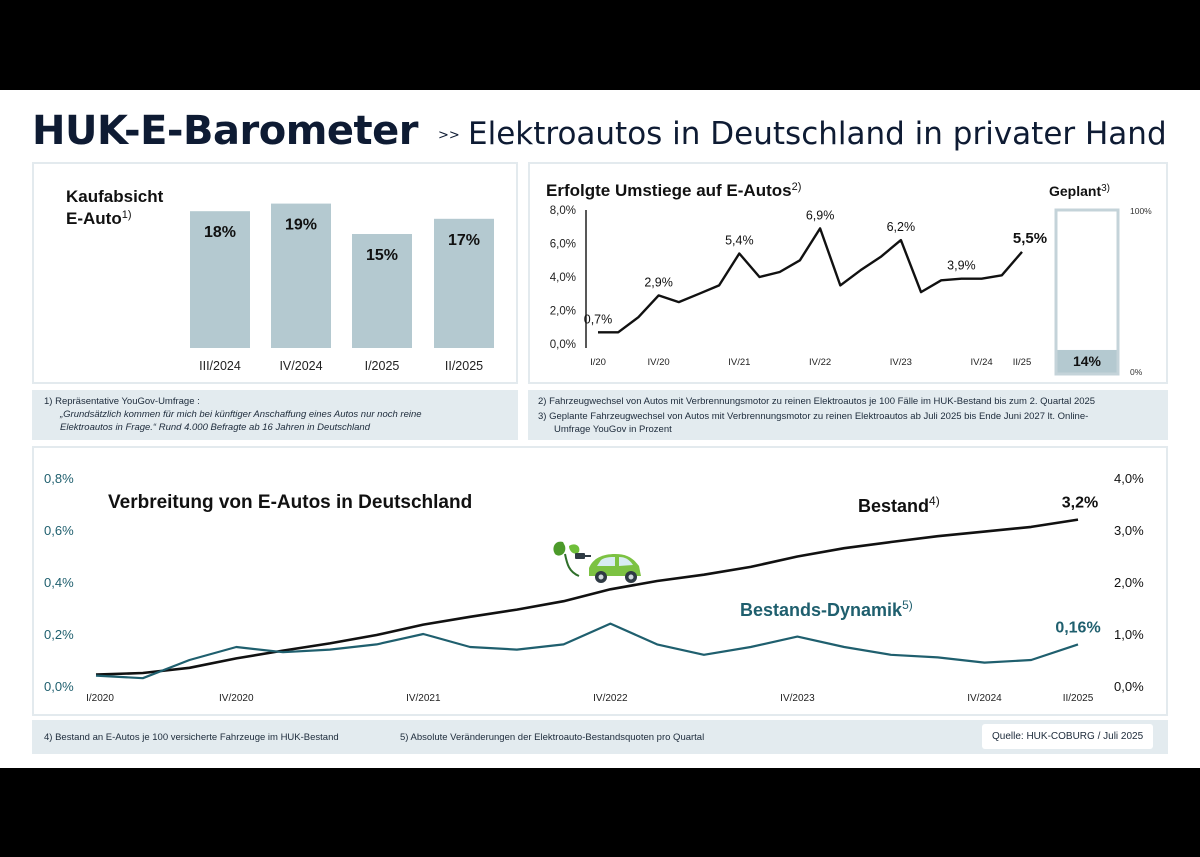  Describe the element at coordinates (300, 366) in the screenshot. I see `kauf-category-1: IV/2024` at that location.